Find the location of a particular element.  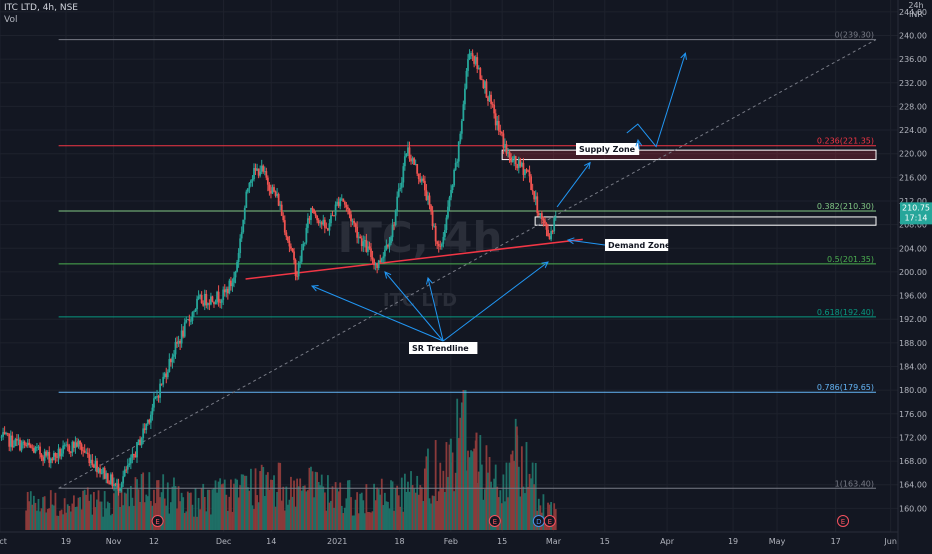

zones is located at coordinates (689, 187).